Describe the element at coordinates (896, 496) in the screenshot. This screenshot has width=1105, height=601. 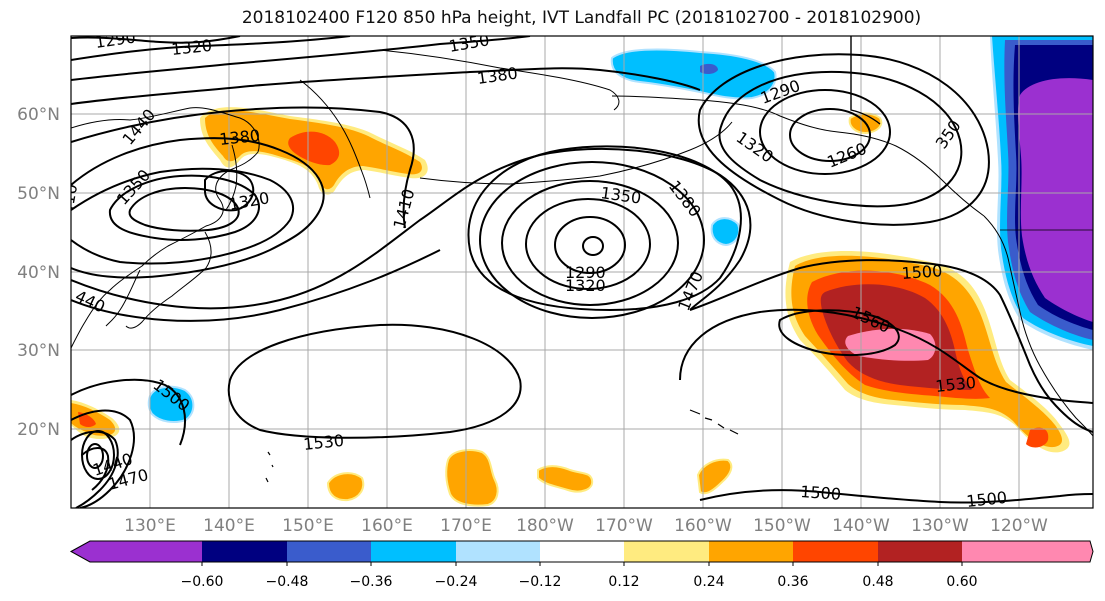
I see `contour-1500-sc` at that location.